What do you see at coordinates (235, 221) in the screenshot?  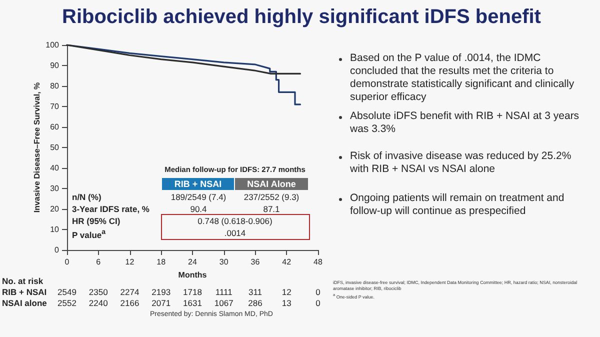 I see `annotation: 0.748 (0.618-0.906)` at bounding box center [235, 221].